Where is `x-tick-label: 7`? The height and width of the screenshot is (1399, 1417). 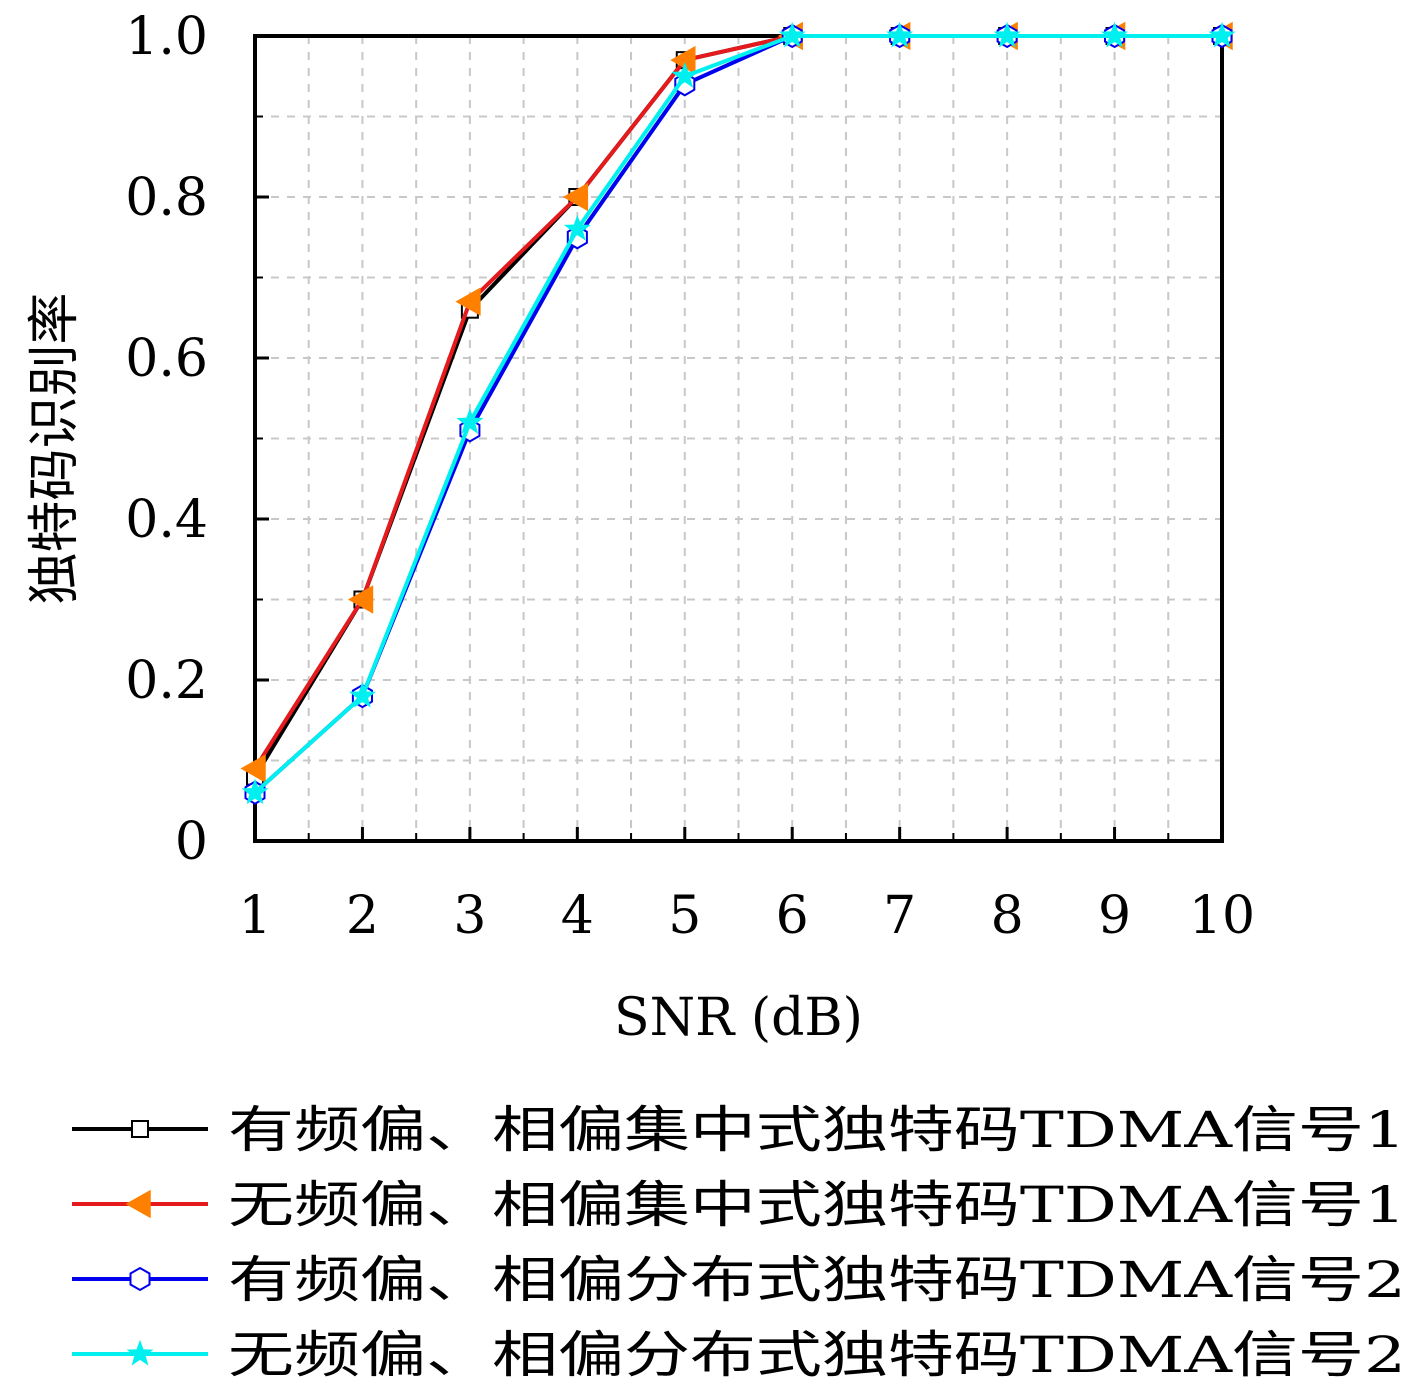
x-tick-label: 7 is located at coordinates (899, 916).